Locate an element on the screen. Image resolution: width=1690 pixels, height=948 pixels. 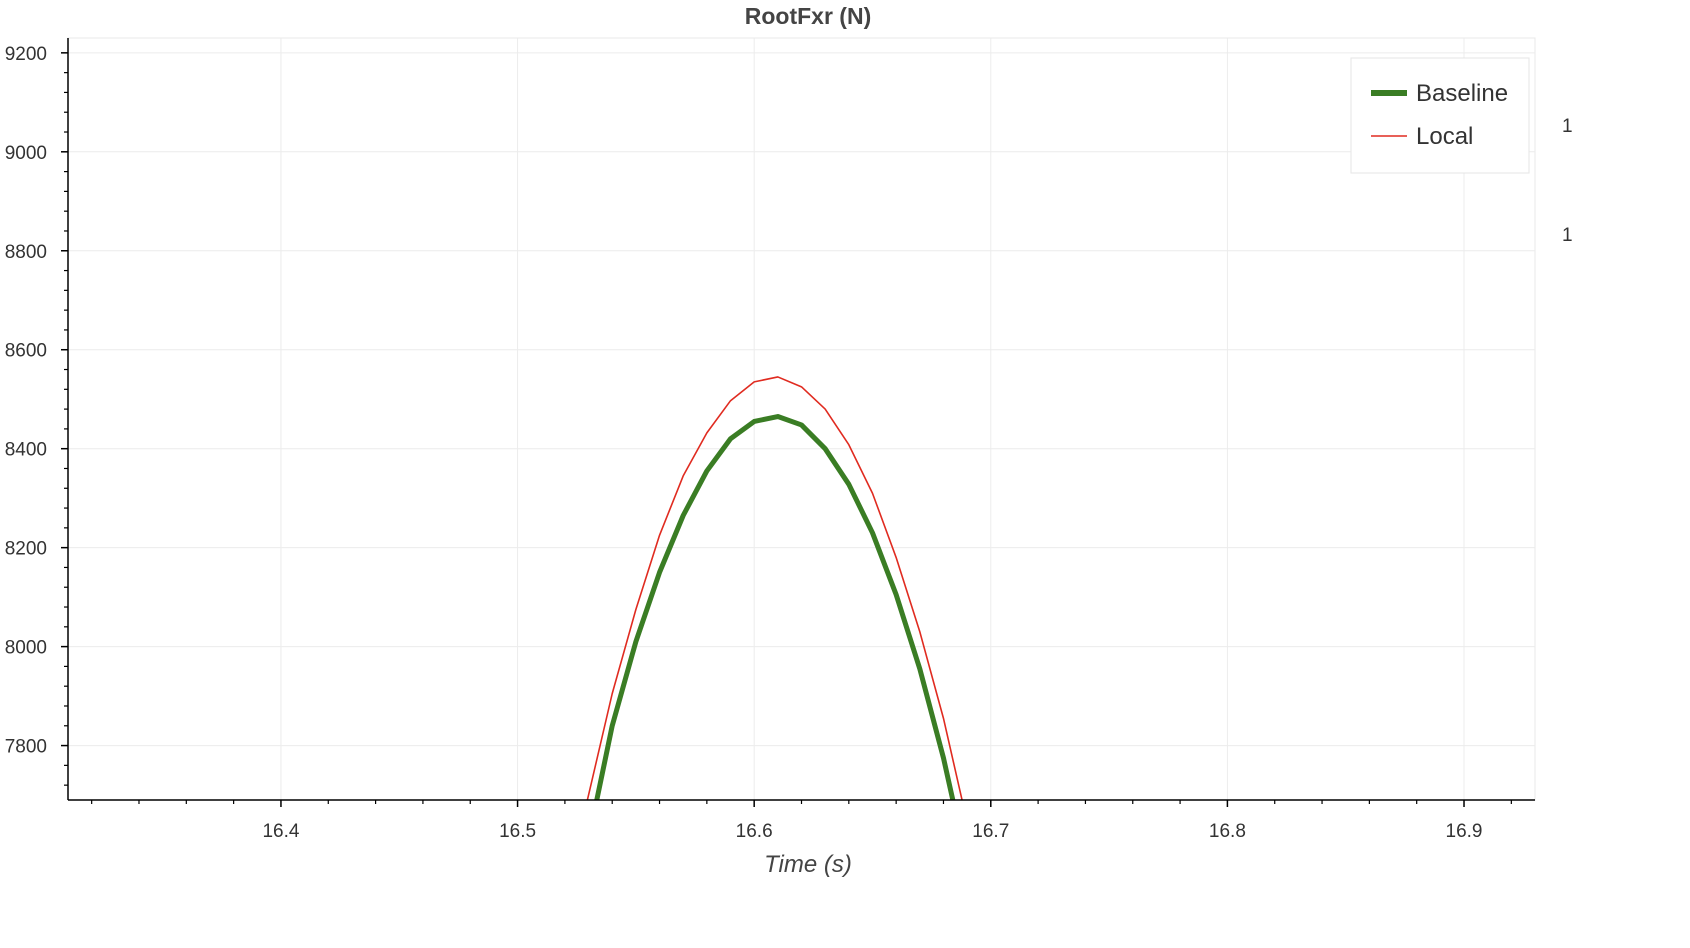
y-ticks-layer: 7800 8000 8200 8400 8600 8800 9000 9200 is located at coordinates (36, 415).